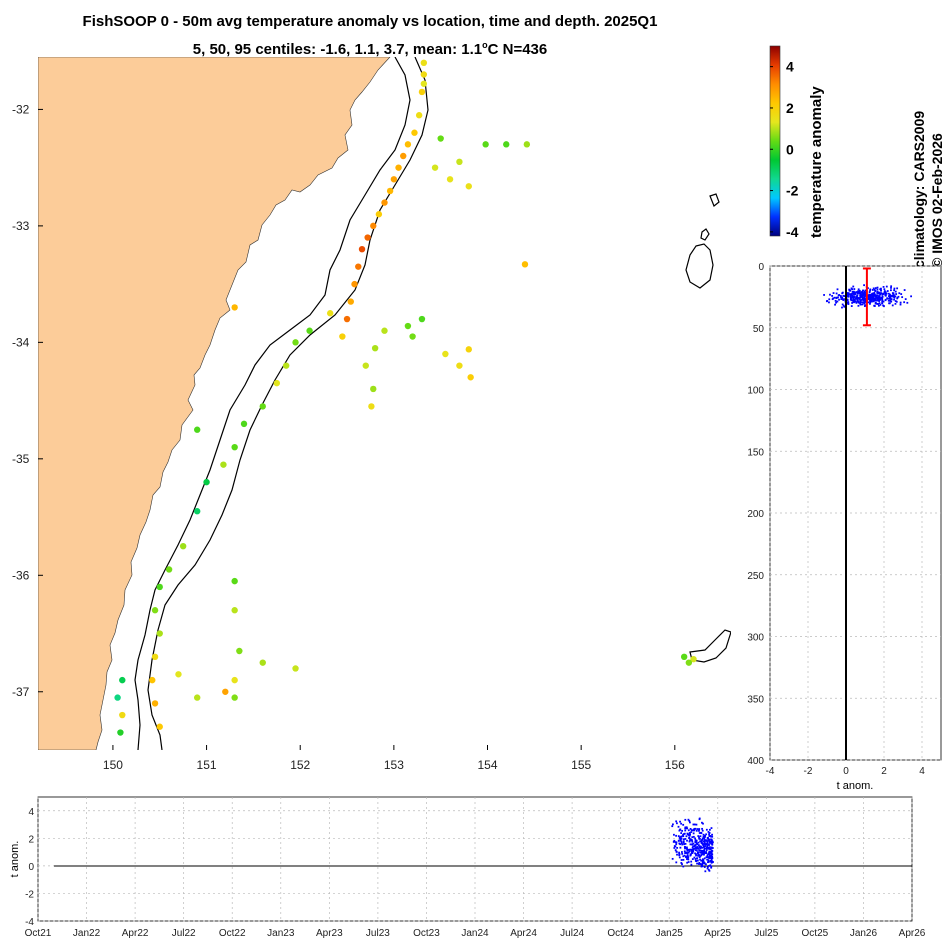 The height and width of the screenshot is (950, 950). What do you see at coordinates (232, 933) in the screenshot?
I see `ts-x-tick-label: Oct22` at bounding box center [232, 933].